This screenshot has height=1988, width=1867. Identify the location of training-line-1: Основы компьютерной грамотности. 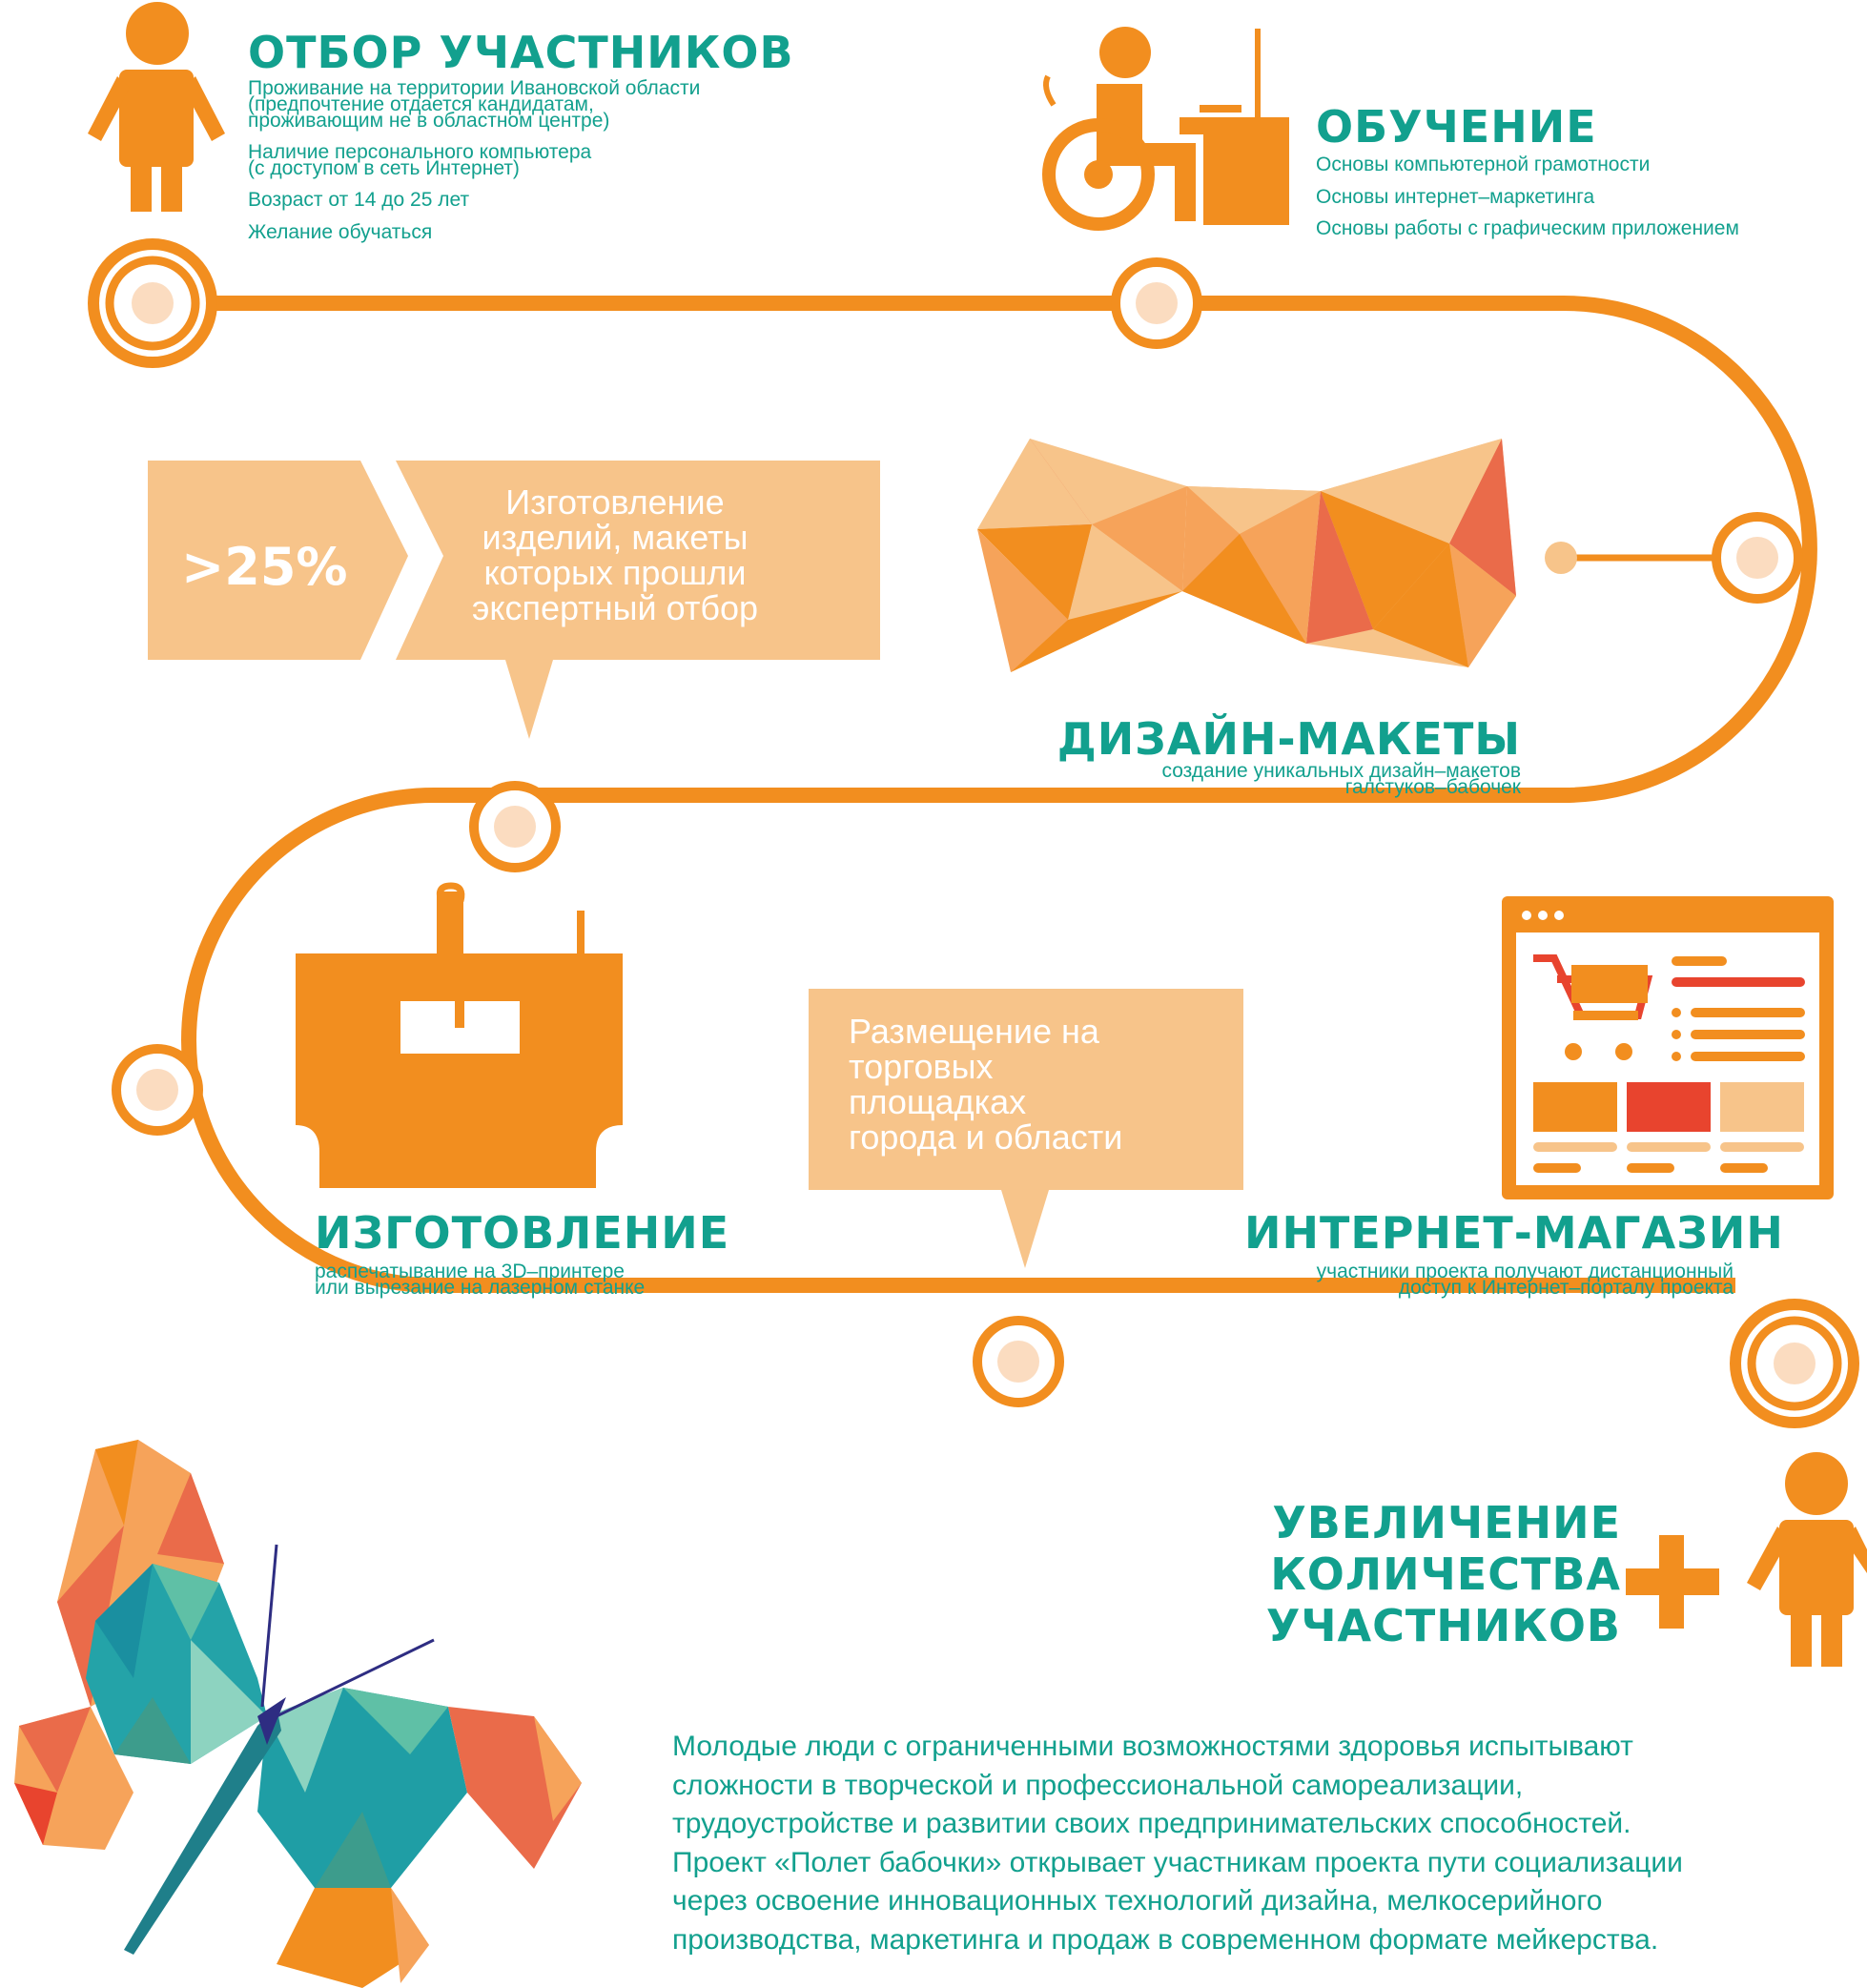
(1483, 164).